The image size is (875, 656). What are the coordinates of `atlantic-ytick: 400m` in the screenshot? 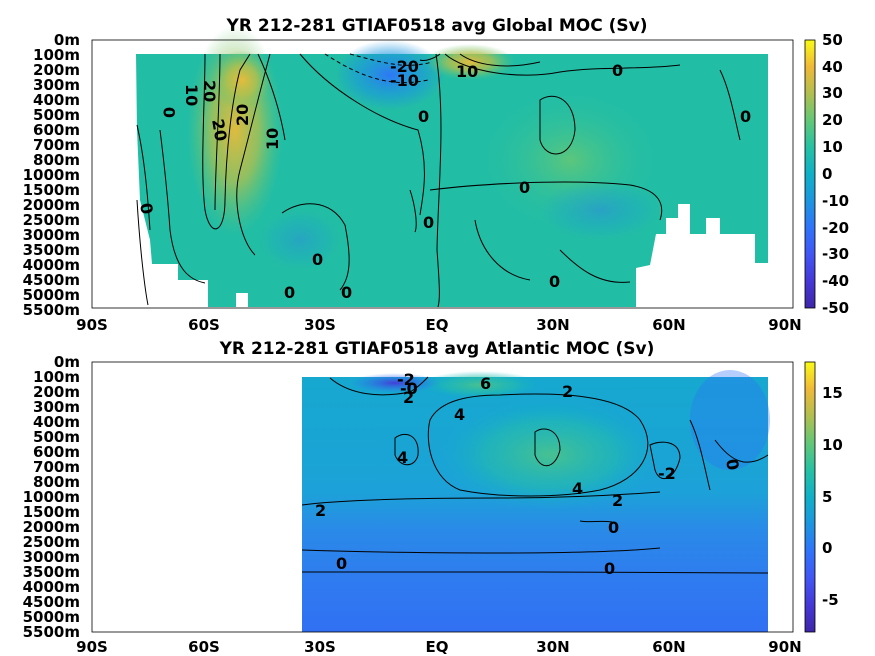 It's located at (56, 422).